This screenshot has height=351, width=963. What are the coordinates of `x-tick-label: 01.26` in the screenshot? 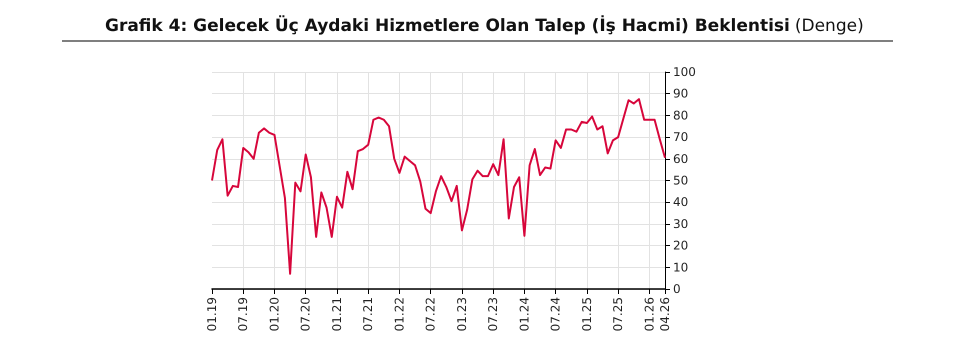 It's located at (649, 314).